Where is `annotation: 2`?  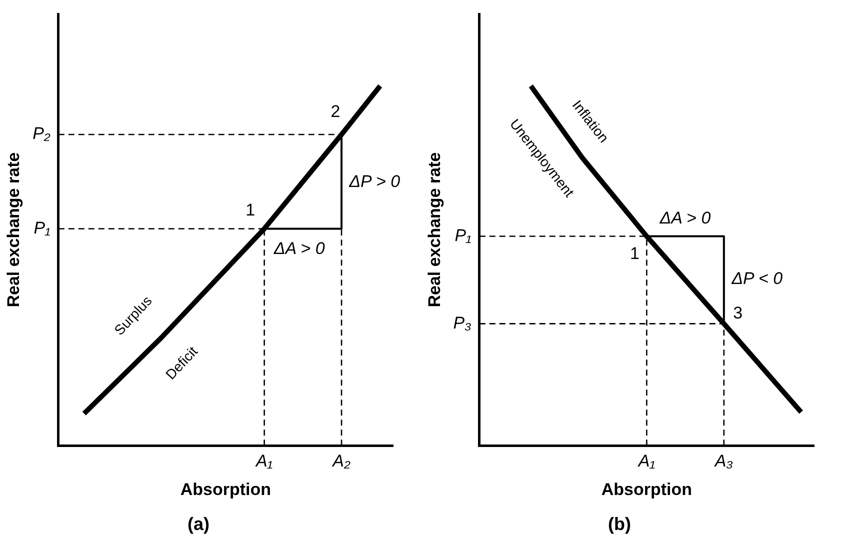
annotation: 2 is located at coordinates (335, 112).